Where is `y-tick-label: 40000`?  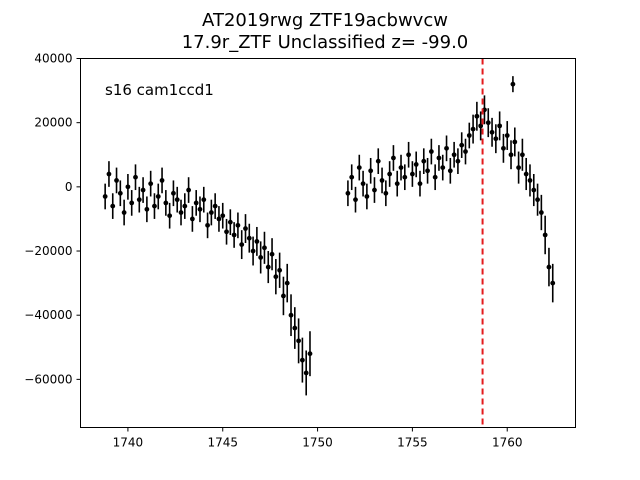
y-tick-label: 40000 is located at coordinates (53, 59).